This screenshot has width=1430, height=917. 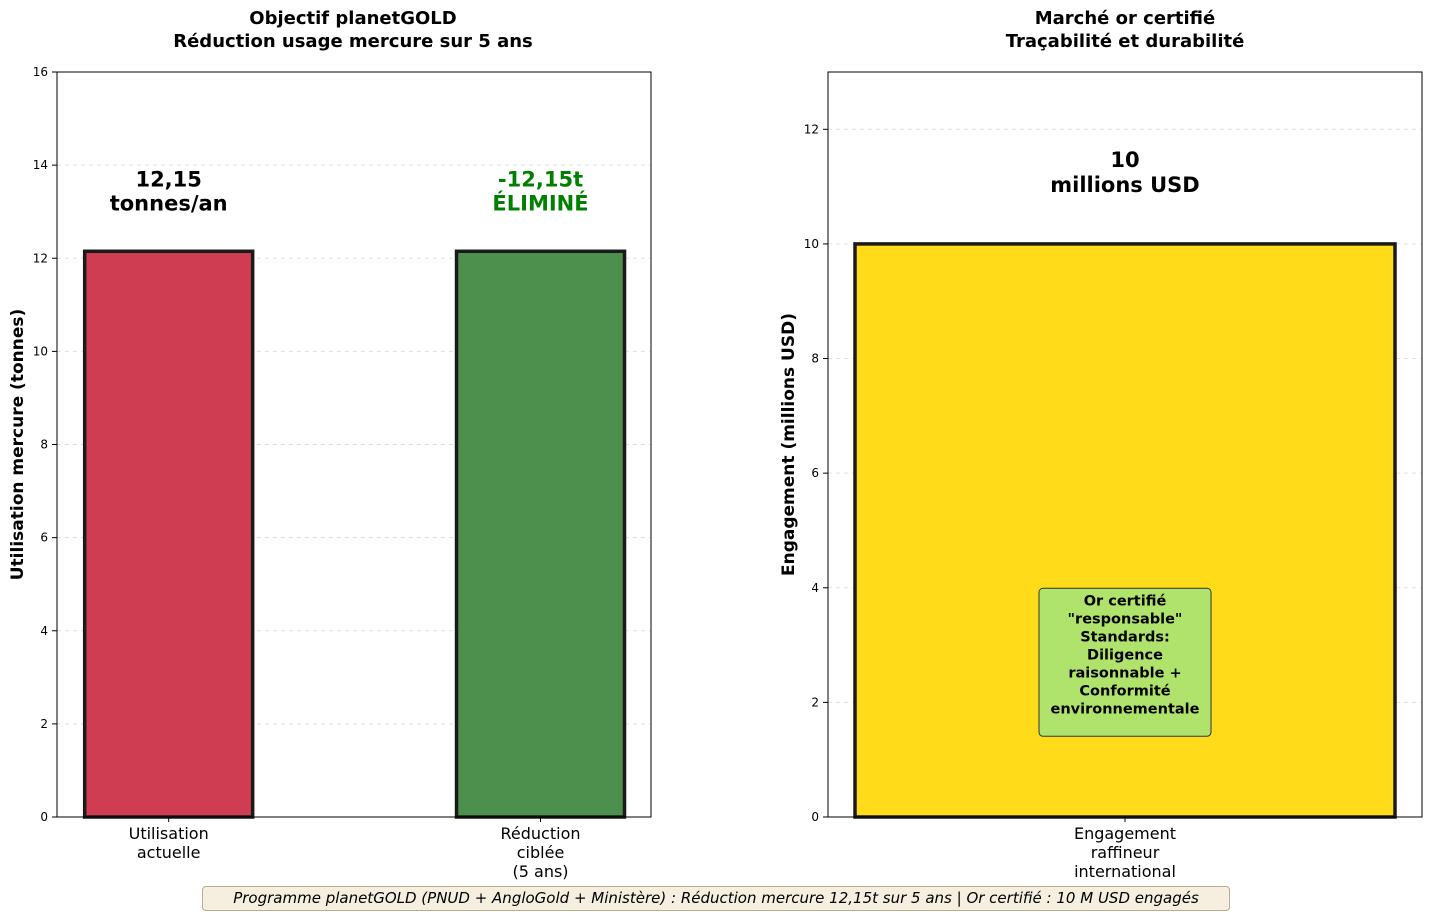 What do you see at coordinates (1124, 172) in the screenshot?
I see `data-label: 10 millions USD` at bounding box center [1124, 172].